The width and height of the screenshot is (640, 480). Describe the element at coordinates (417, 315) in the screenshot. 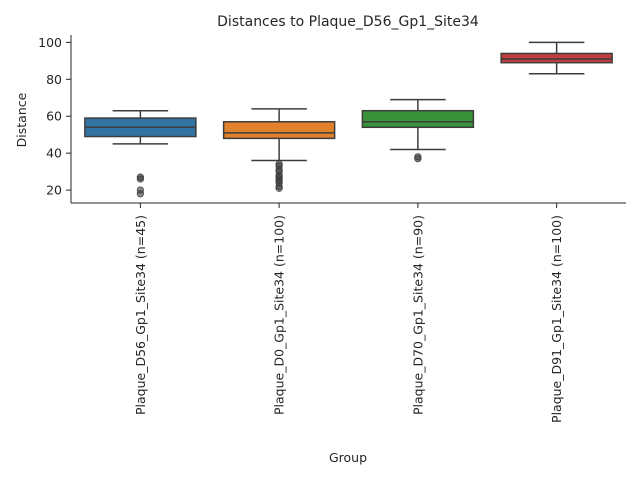

I see `x-tick-label: Plaque_D70_Gp1_Site34 (n=90)` at that location.